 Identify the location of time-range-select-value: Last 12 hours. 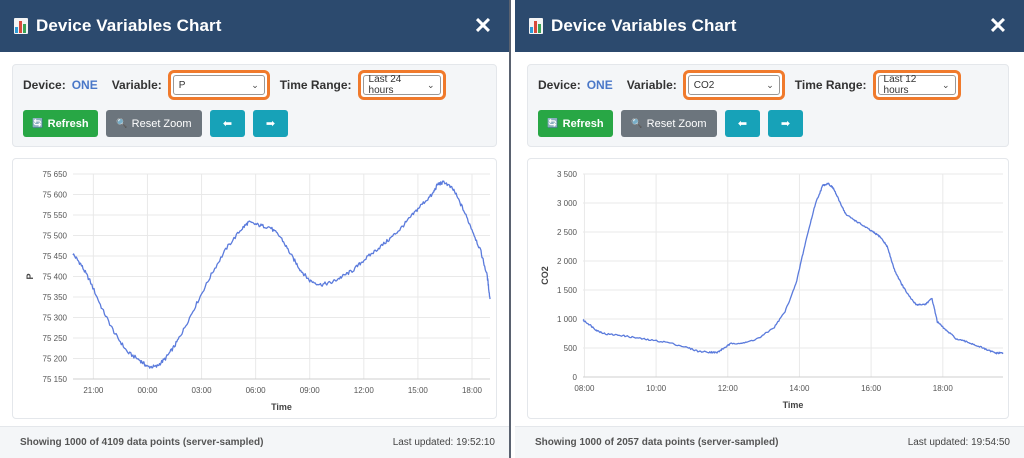
(900, 85).